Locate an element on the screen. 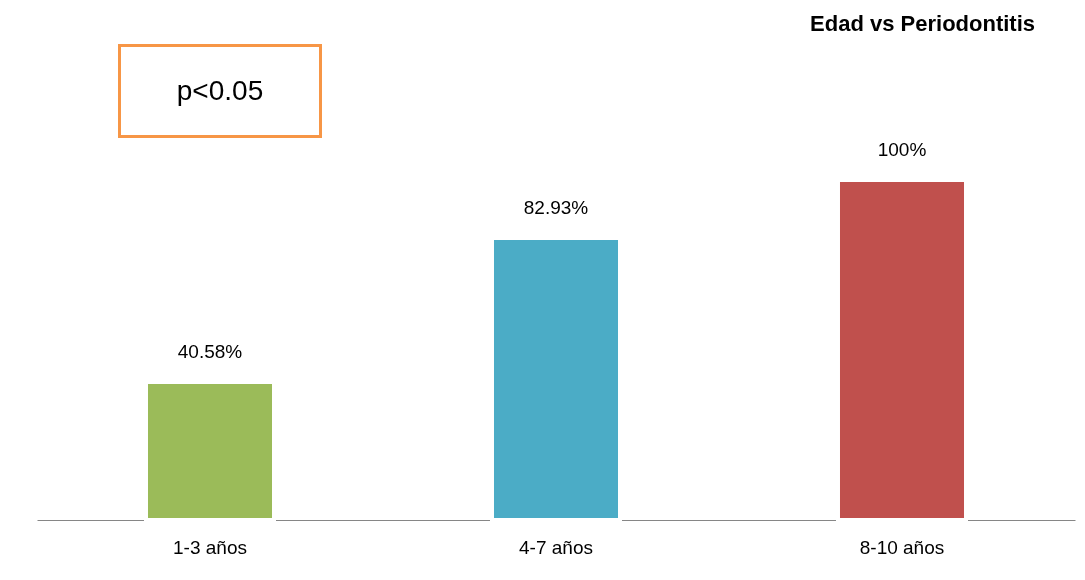 The height and width of the screenshot is (580, 1085). chart-title: Edad vs Periodontitis is located at coordinates (922, 23).